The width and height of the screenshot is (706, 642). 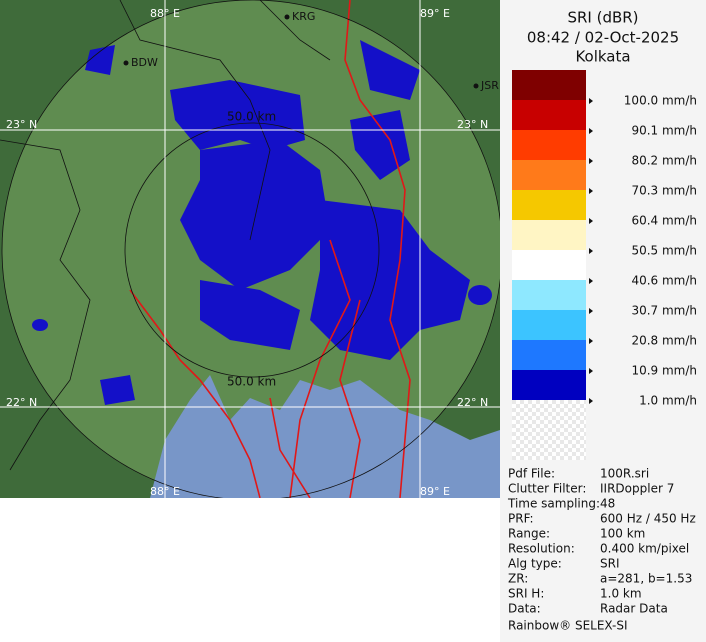 I want to click on product-title: SRI (dBR), so click(x=602, y=18).